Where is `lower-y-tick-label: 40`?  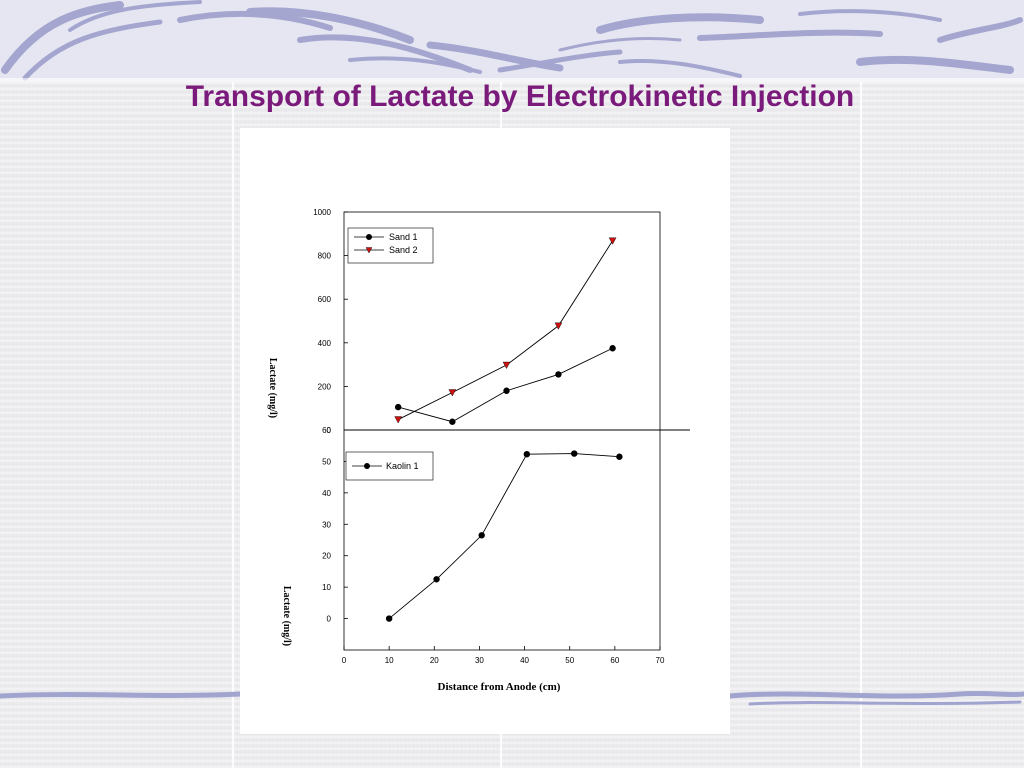 lower-y-tick-label: 40 is located at coordinates (326, 493).